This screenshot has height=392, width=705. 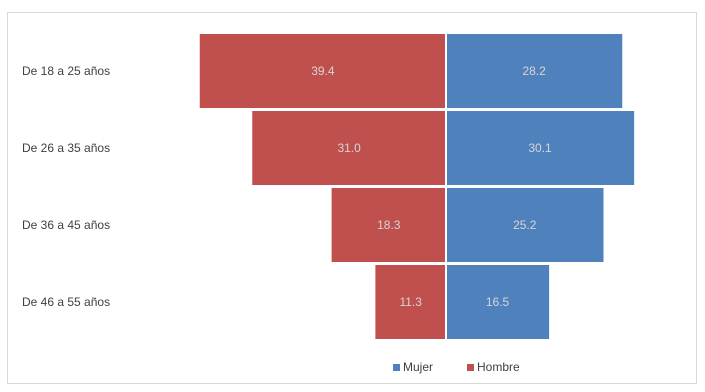 I want to click on hombre-data-label: 39.4, so click(x=323, y=71).